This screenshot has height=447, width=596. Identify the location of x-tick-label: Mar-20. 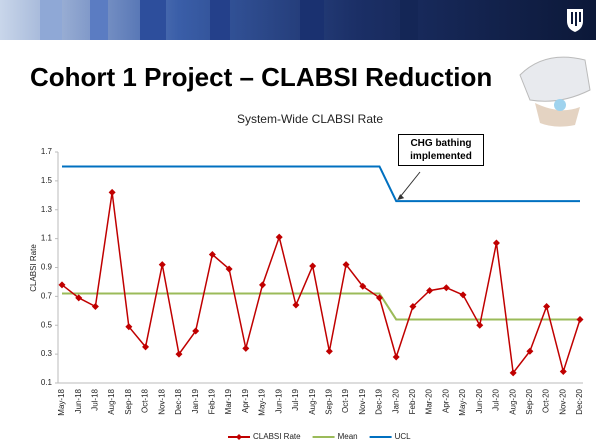
(429, 401).